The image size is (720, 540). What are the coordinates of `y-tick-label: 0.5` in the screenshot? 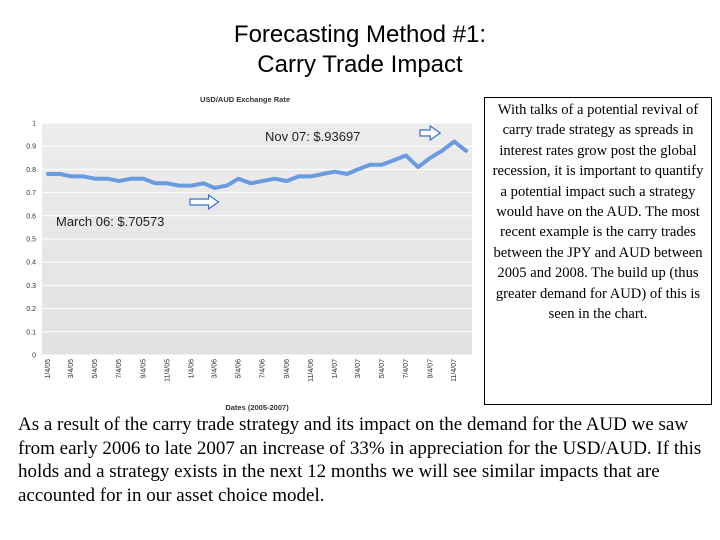 It's located at (31, 240).